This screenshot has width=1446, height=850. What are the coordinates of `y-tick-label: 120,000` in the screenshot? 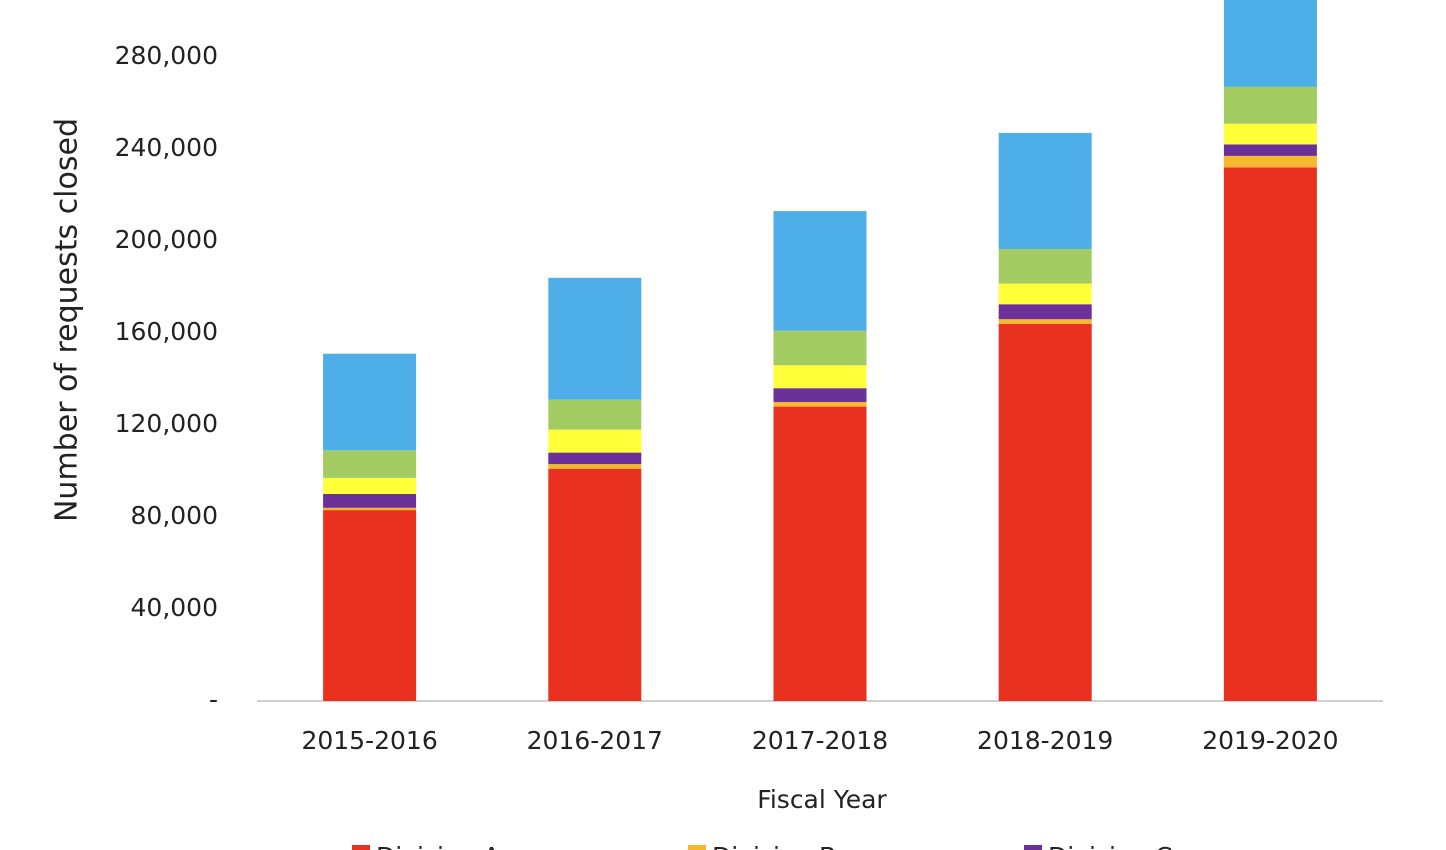 It's located at (166, 423).